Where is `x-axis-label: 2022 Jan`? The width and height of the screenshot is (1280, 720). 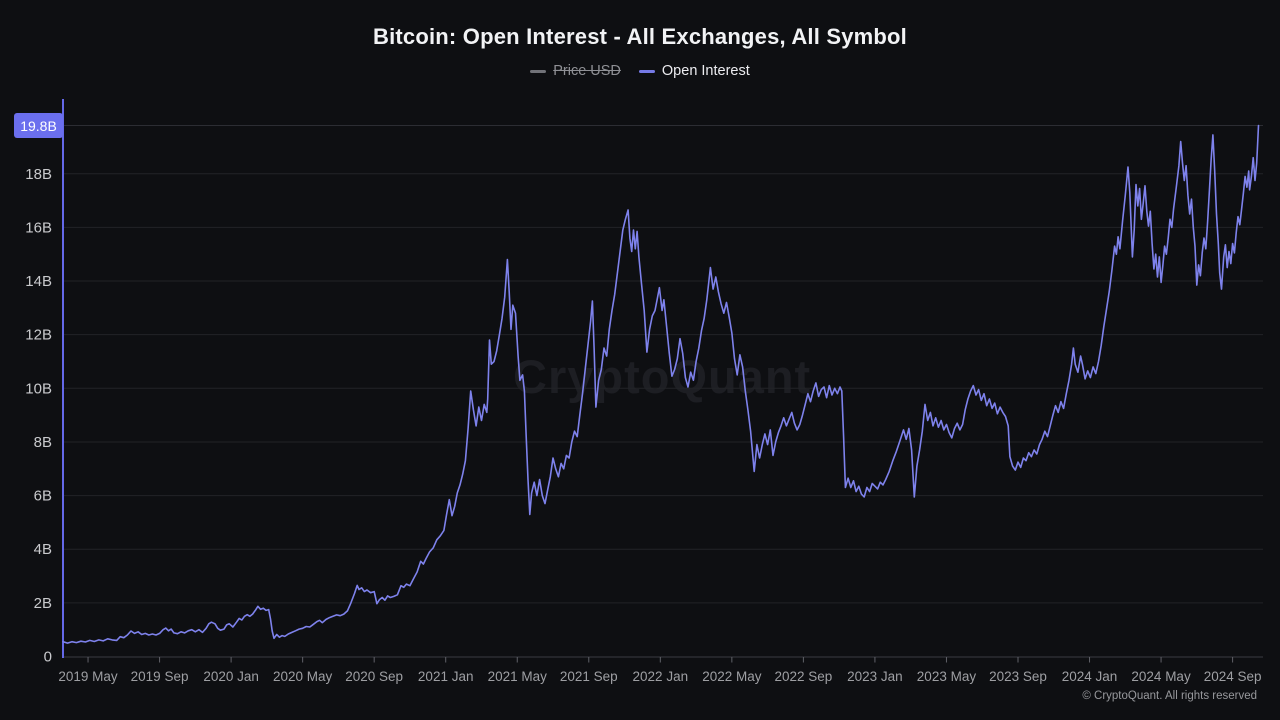 x-axis-label: 2022 Jan is located at coordinates (661, 676).